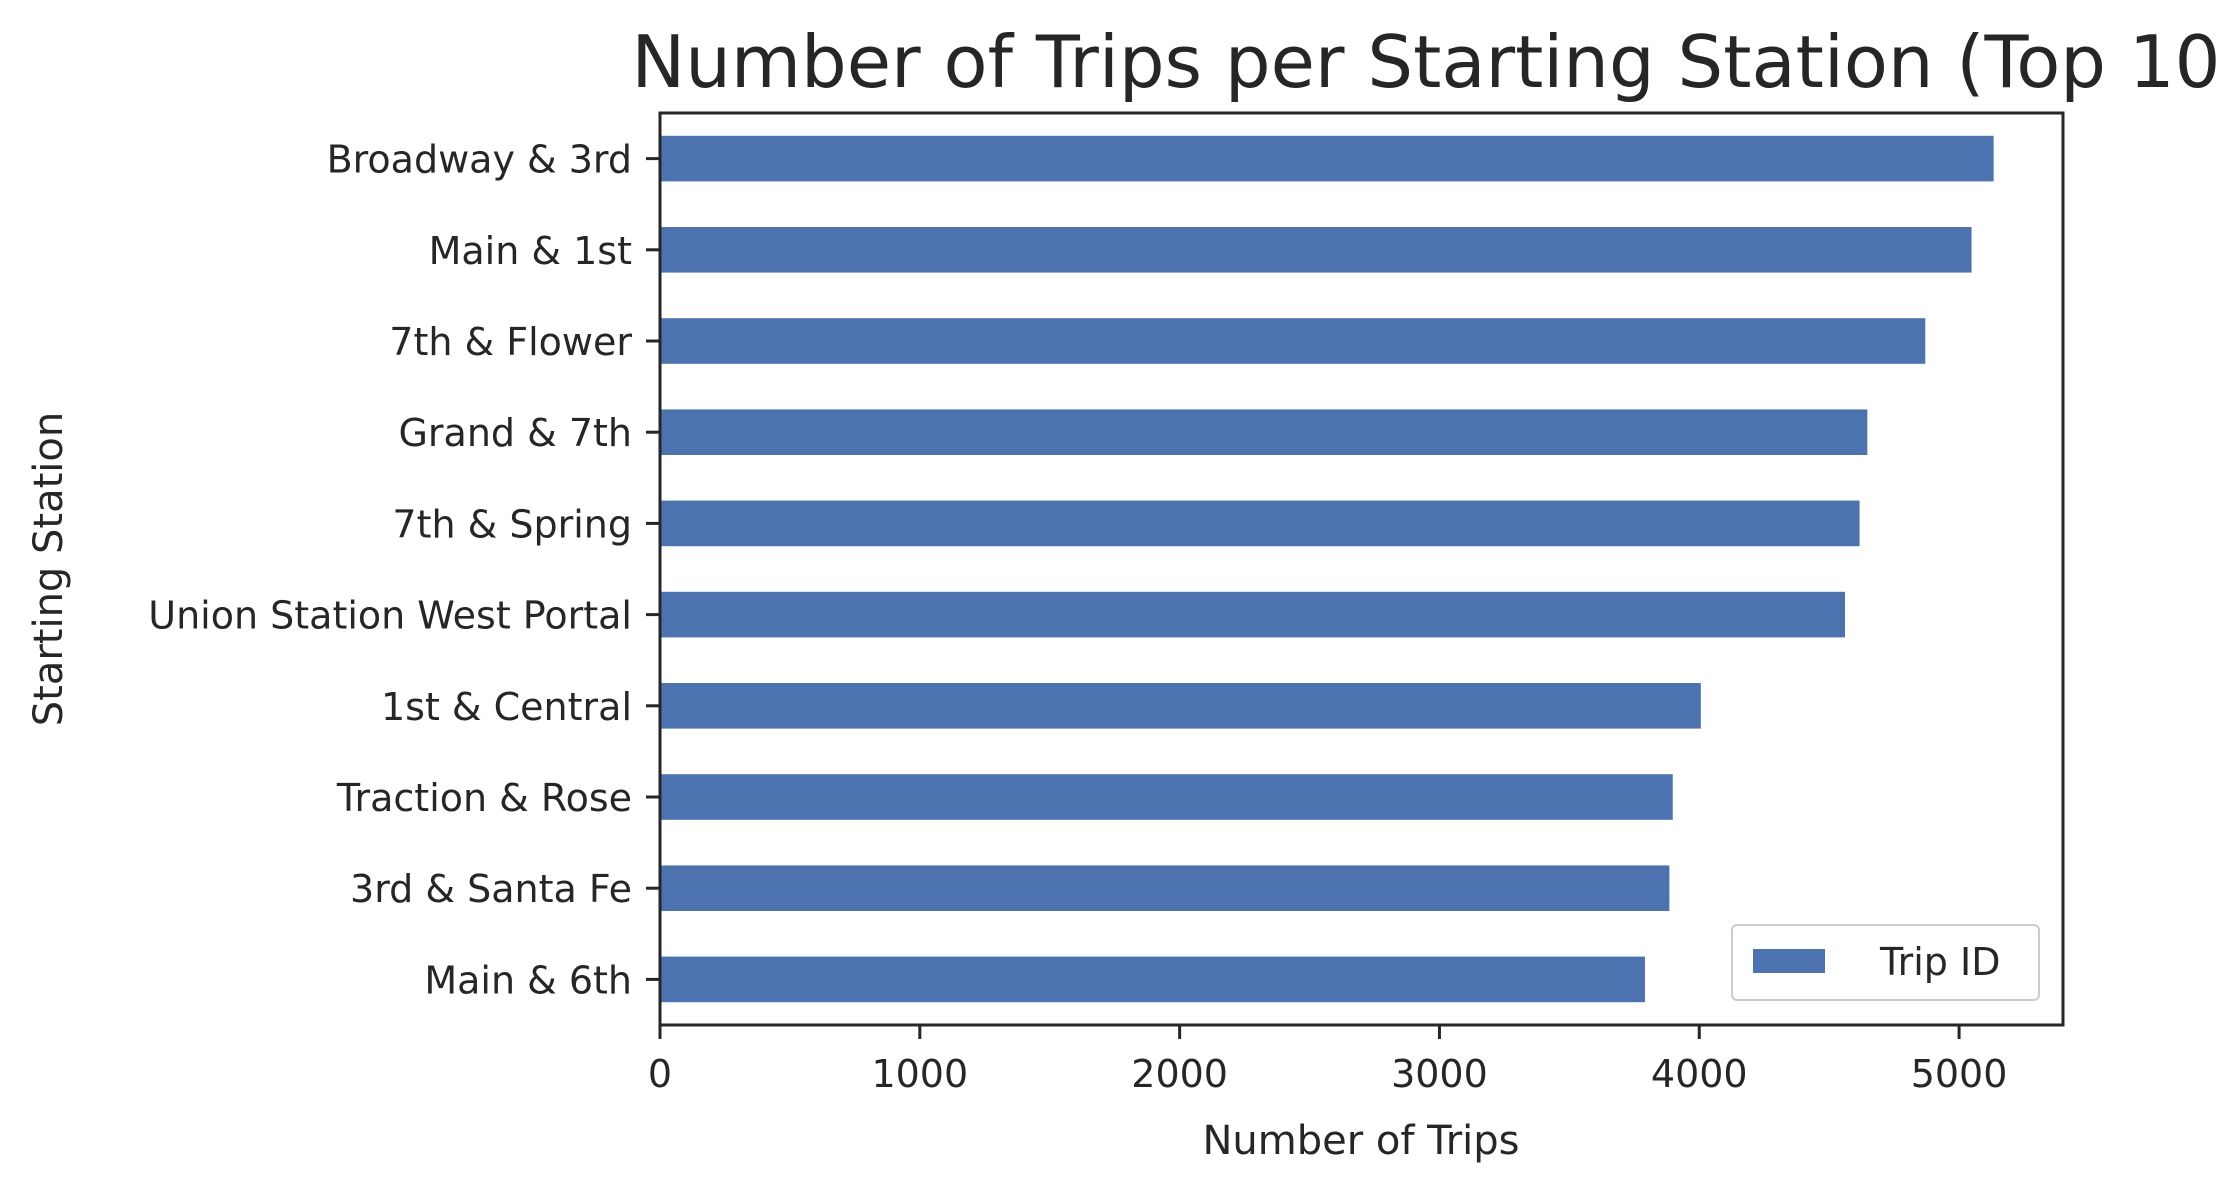 The width and height of the screenshot is (2220, 1195). What do you see at coordinates (506, 707) in the screenshot?
I see `y-tick-label: 1st & Central` at bounding box center [506, 707].